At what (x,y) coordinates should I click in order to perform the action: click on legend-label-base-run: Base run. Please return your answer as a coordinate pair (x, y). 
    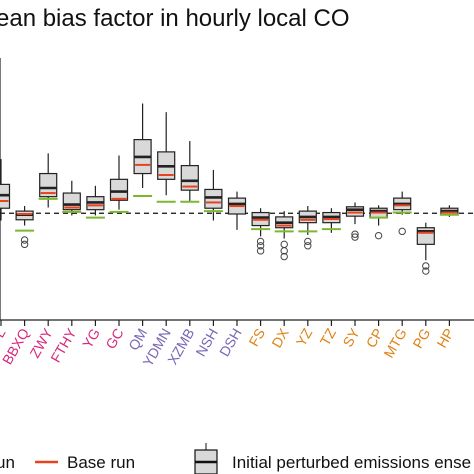
    Looking at the image, I should click on (101, 462).